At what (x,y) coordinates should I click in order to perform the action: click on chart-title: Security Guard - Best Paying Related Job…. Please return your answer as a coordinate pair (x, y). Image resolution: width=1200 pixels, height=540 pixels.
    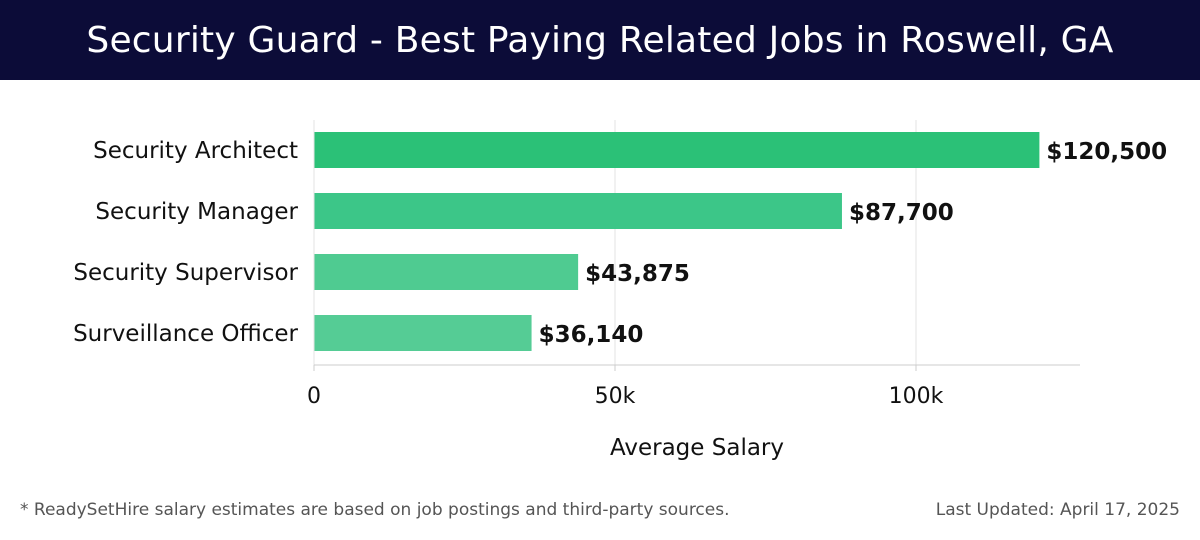
    Looking at the image, I should click on (600, 40).